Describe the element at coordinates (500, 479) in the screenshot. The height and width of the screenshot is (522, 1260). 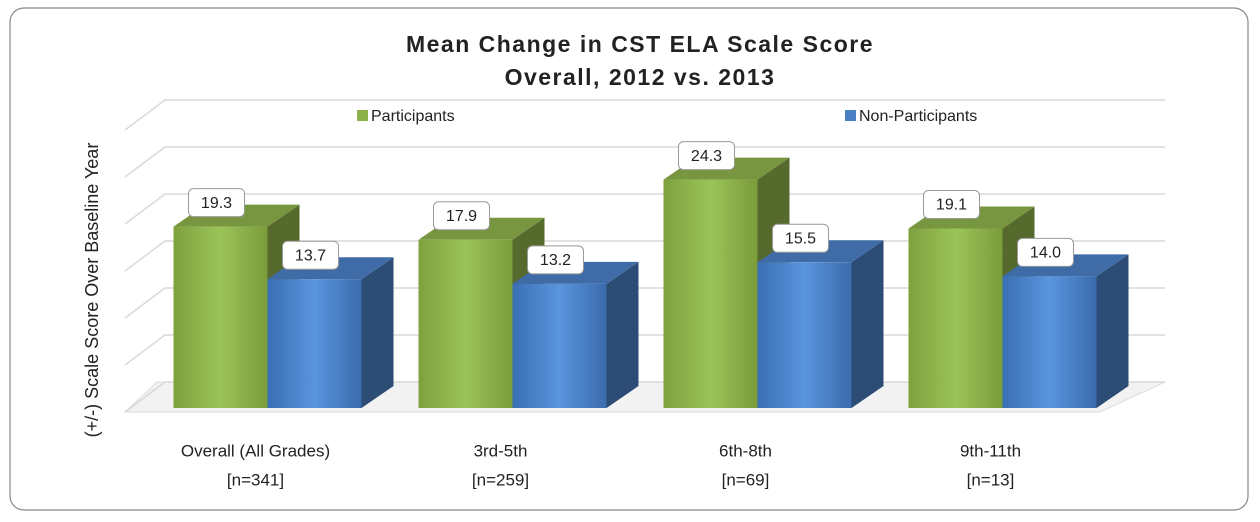
I see `x-tick-label: [n=259]` at that location.